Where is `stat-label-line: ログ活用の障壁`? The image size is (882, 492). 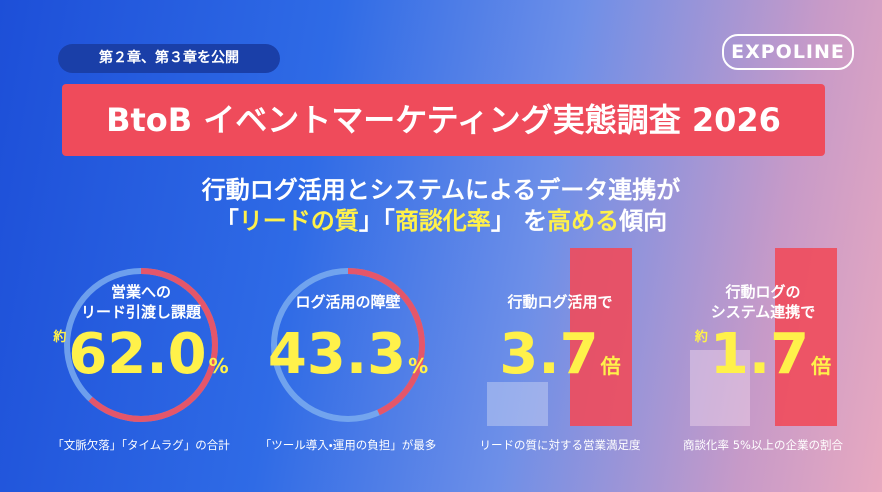 stat-label-line: ログ活用の障壁 is located at coordinates (348, 302).